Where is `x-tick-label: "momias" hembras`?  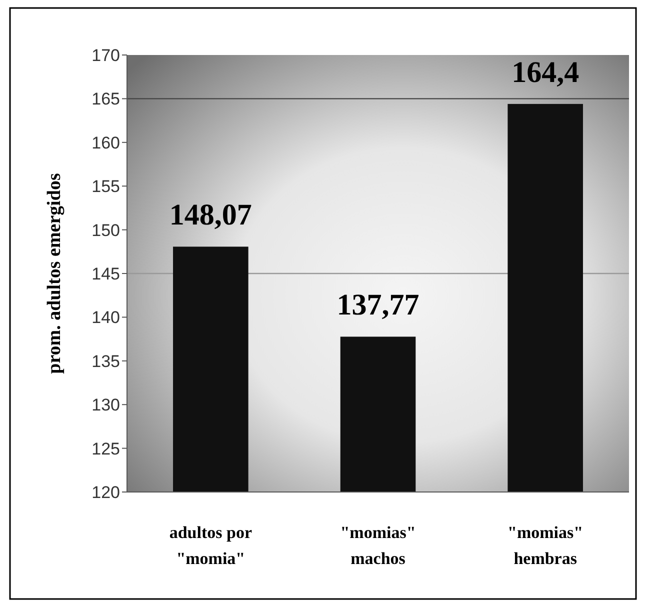
x-tick-label: "momias" hembras is located at coordinates (546, 545).